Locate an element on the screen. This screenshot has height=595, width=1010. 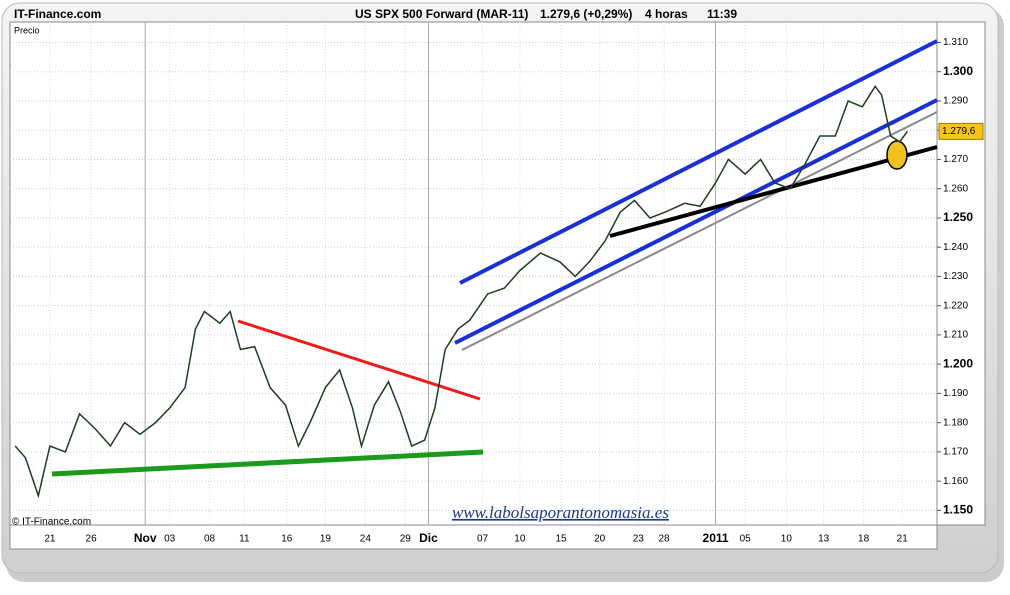
y-tick-label: 1.180 is located at coordinates (955, 422).